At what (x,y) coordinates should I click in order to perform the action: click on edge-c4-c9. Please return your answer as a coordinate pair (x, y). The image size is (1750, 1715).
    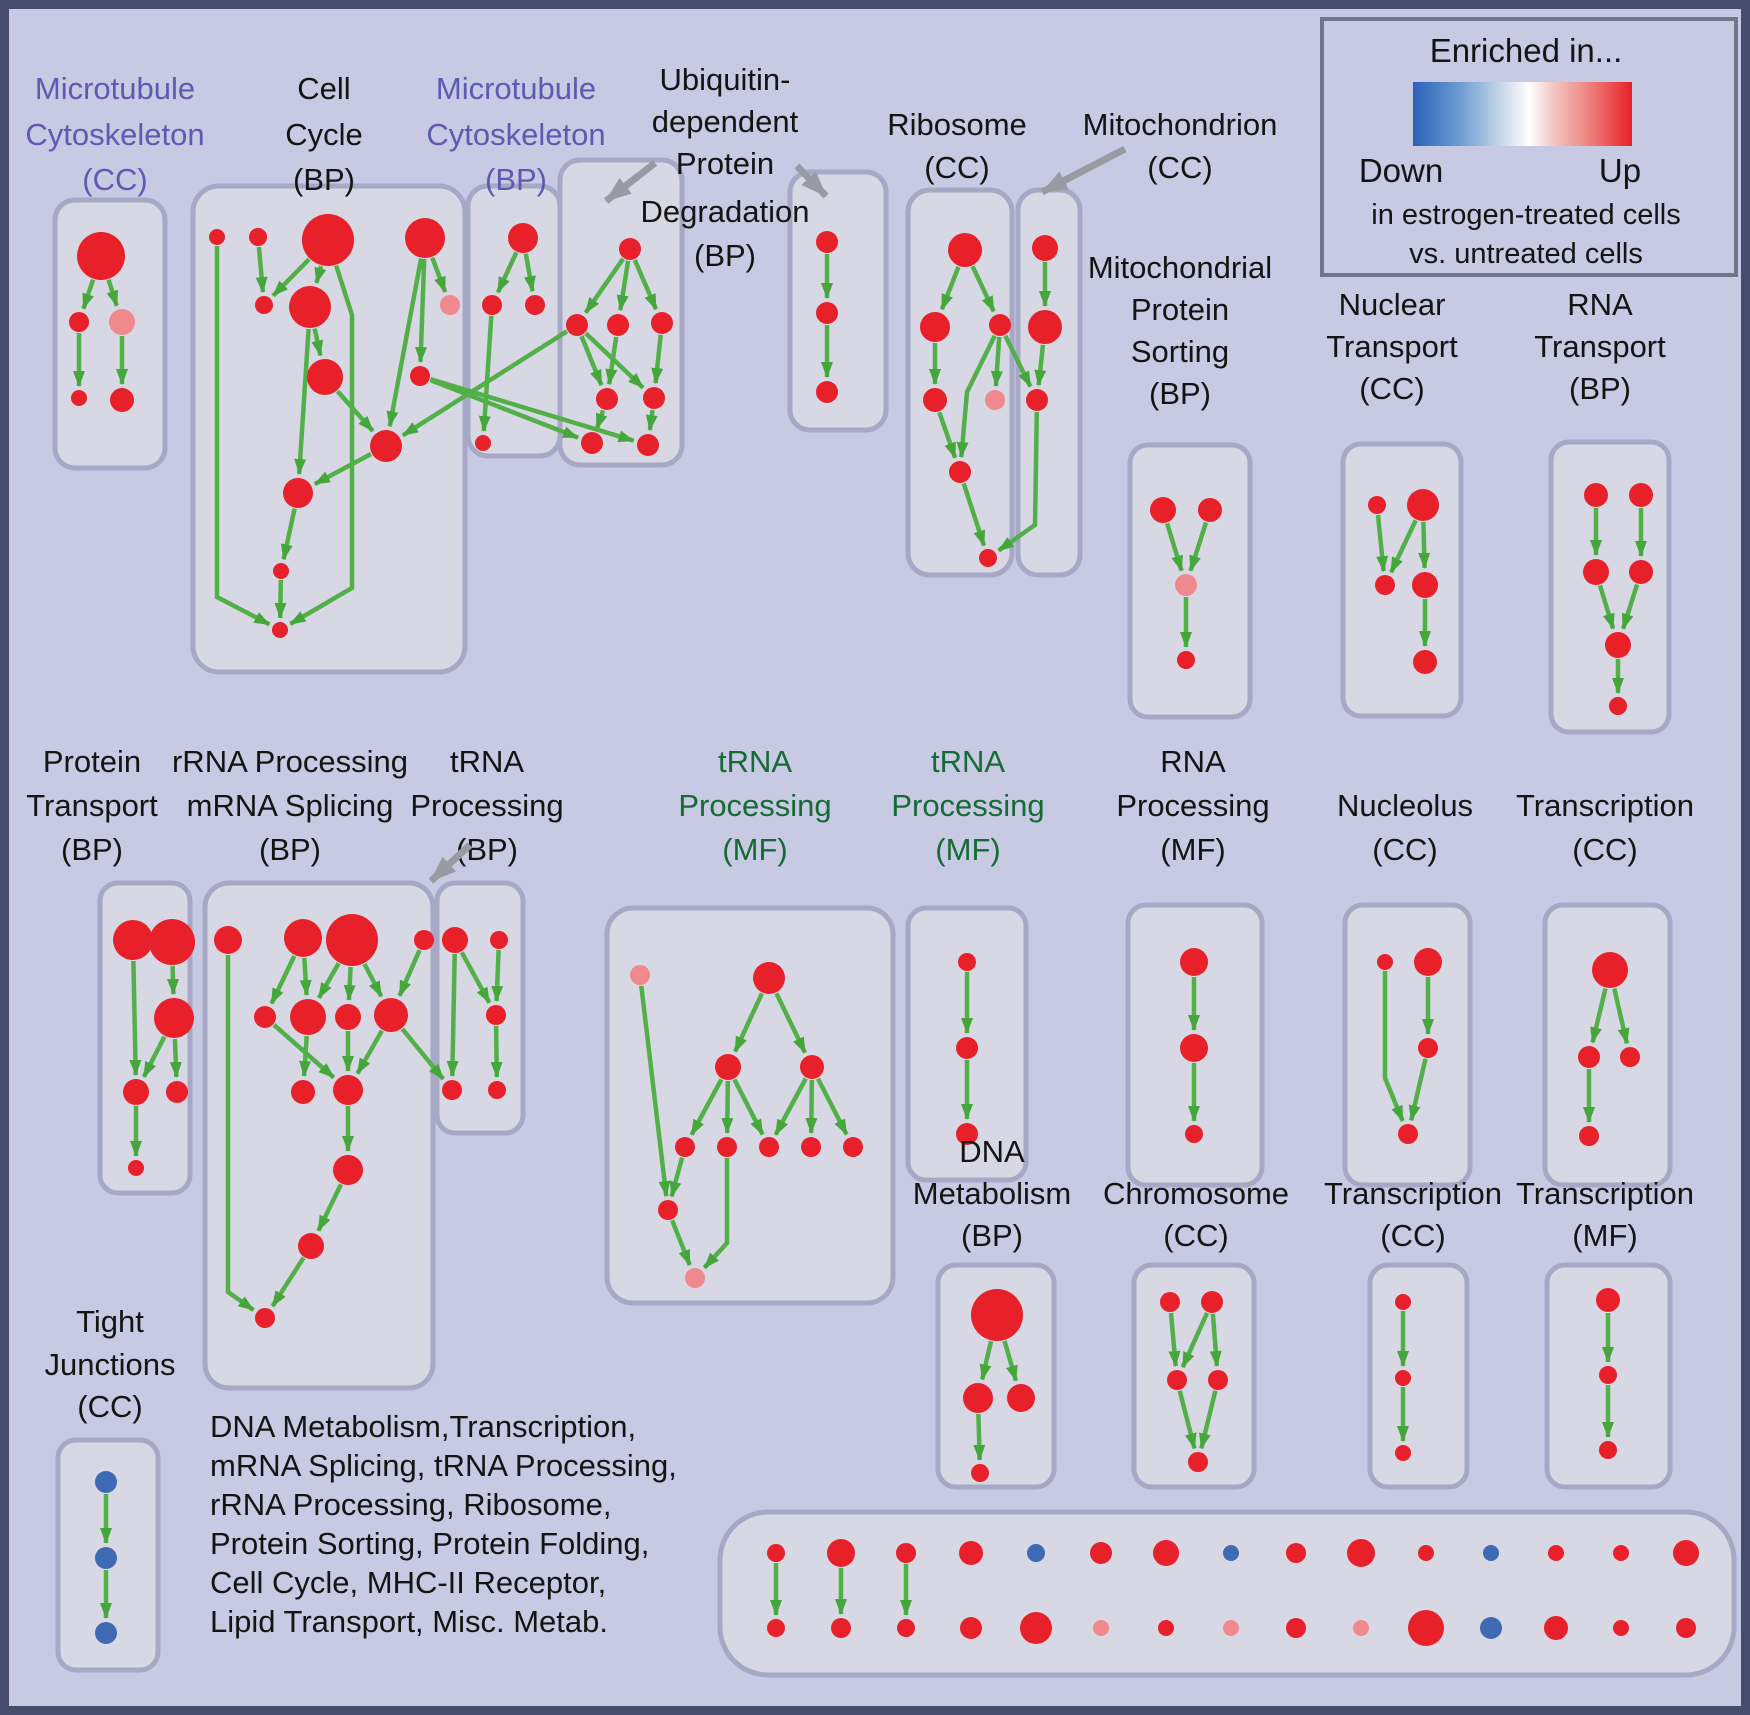
    Looking at the image, I should click on (421, 310).